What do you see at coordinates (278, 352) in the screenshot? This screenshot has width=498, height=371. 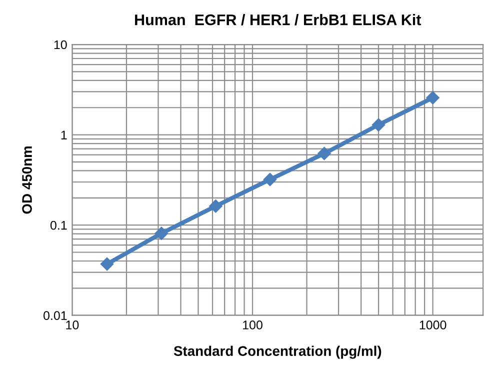 I see `x-axis-title: Standard Concentration (pg/ml)` at bounding box center [278, 352].